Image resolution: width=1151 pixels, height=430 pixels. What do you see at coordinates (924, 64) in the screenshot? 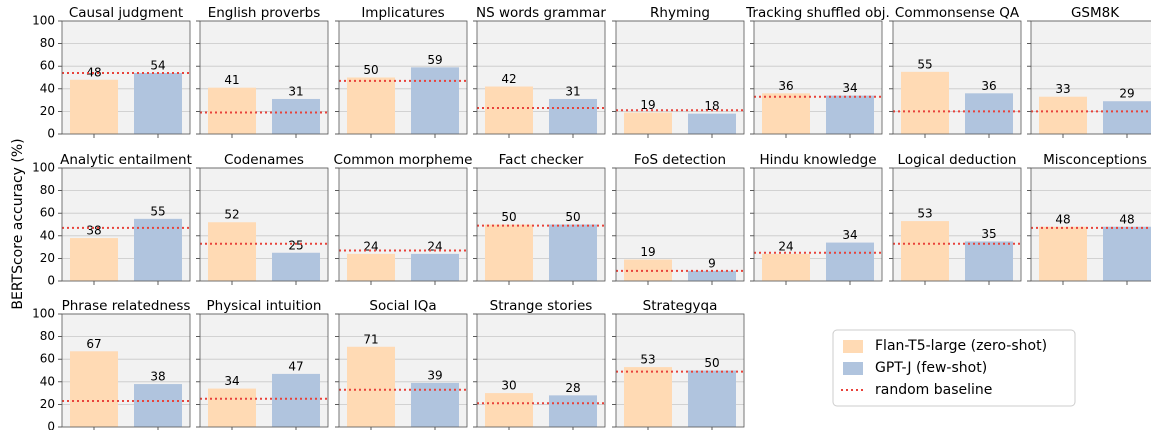
I see `value-label: 55` at bounding box center [924, 64].